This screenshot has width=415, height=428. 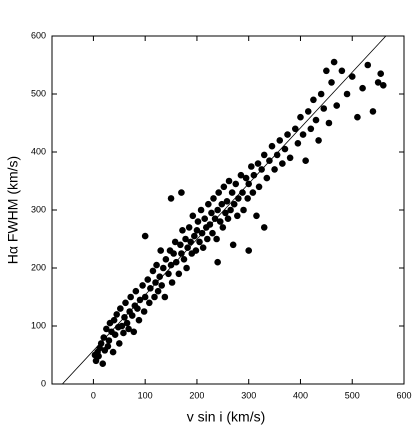 What do you see at coordinates (38, 151) in the screenshot?
I see `y-tick-label: 400` at bounding box center [38, 151].